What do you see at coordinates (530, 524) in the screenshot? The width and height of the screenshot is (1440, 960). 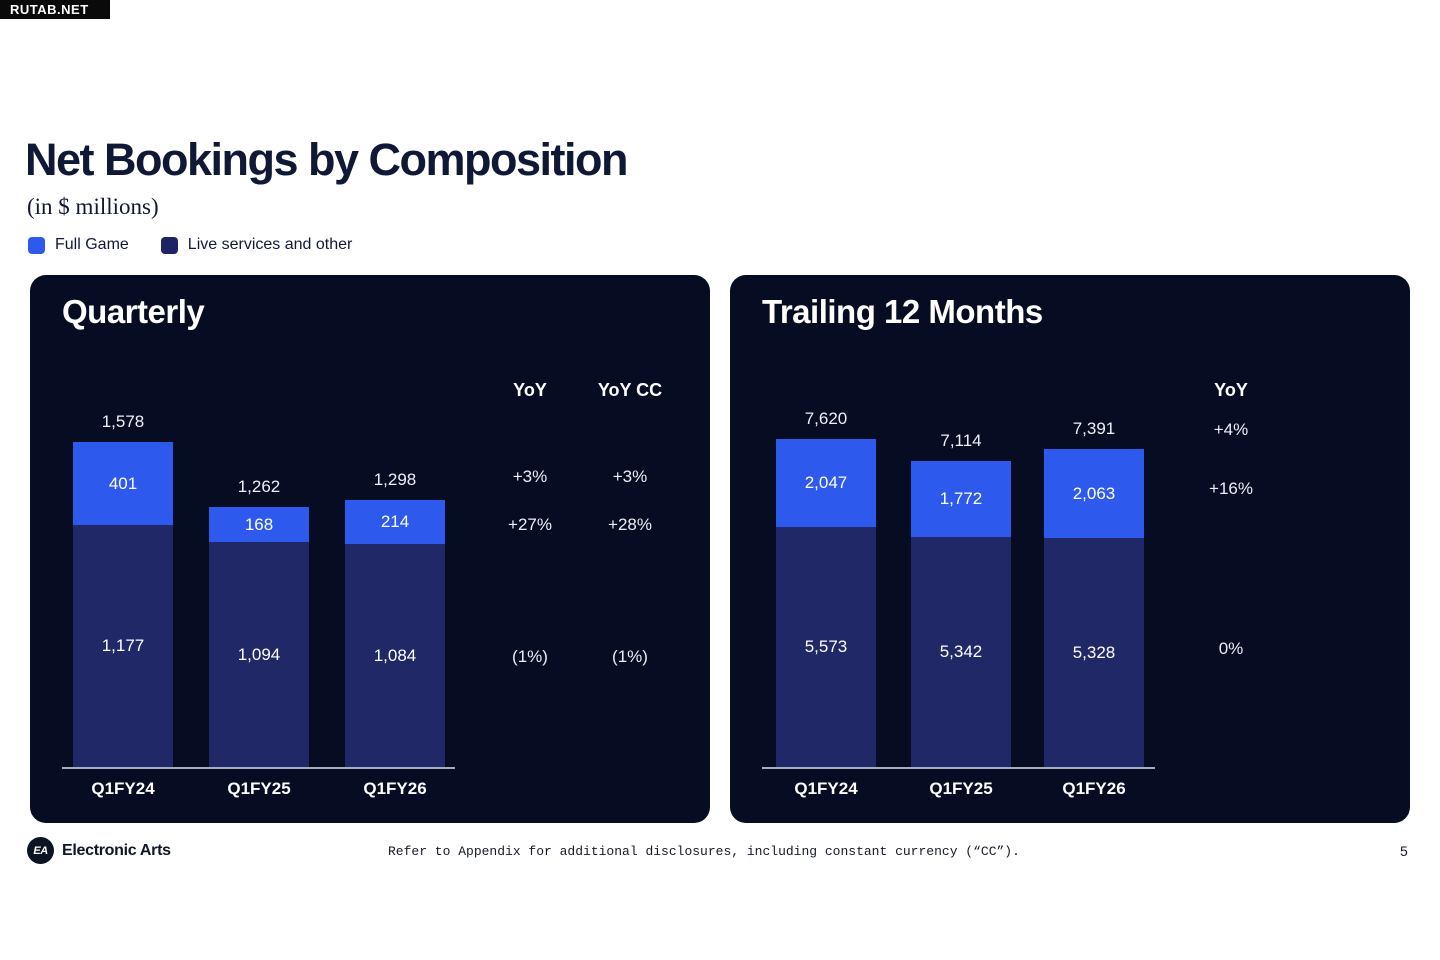 I see `yoy-full-game-value: +27%` at bounding box center [530, 524].